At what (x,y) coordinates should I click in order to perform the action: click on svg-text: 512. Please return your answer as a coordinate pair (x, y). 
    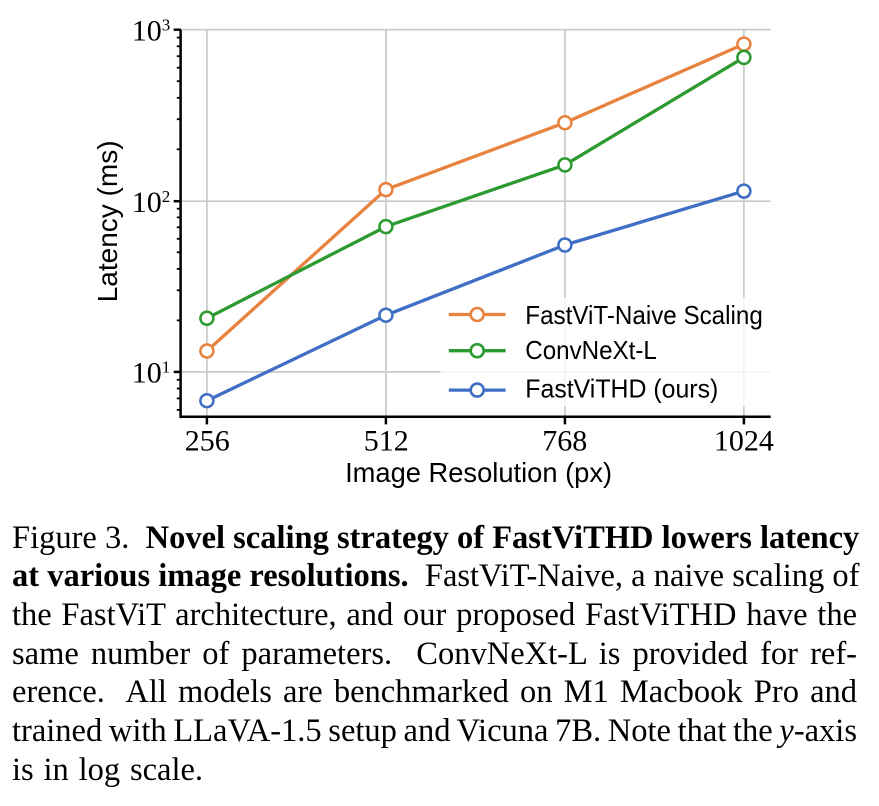
    Looking at the image, I should click on (386, 441).